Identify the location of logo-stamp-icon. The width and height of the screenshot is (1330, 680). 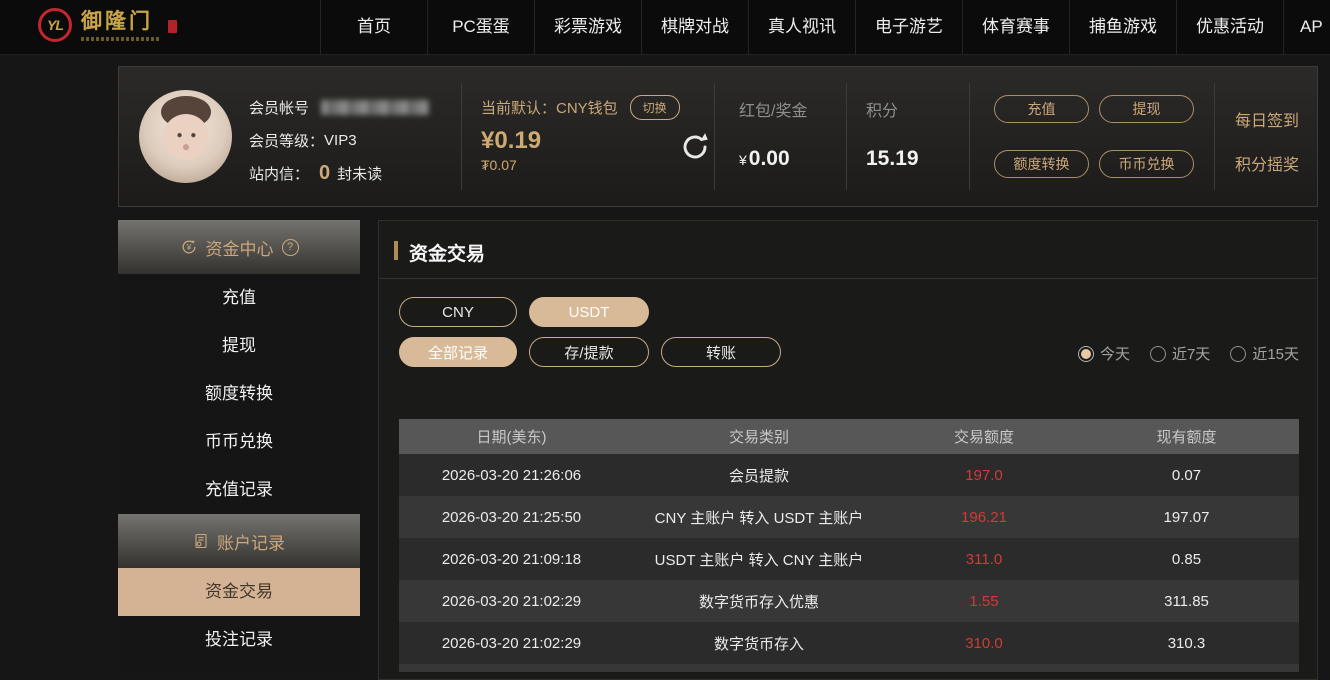
(172, 26).